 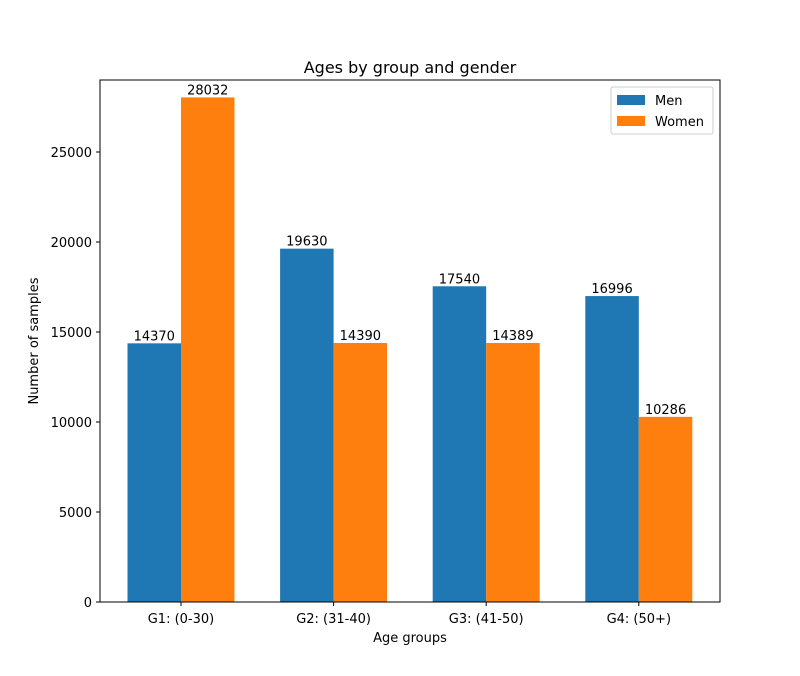 What do you see at coordinates (631, 121) in the screenshot?
I see `legend-swatch-women` at bounding box center [631, 121].